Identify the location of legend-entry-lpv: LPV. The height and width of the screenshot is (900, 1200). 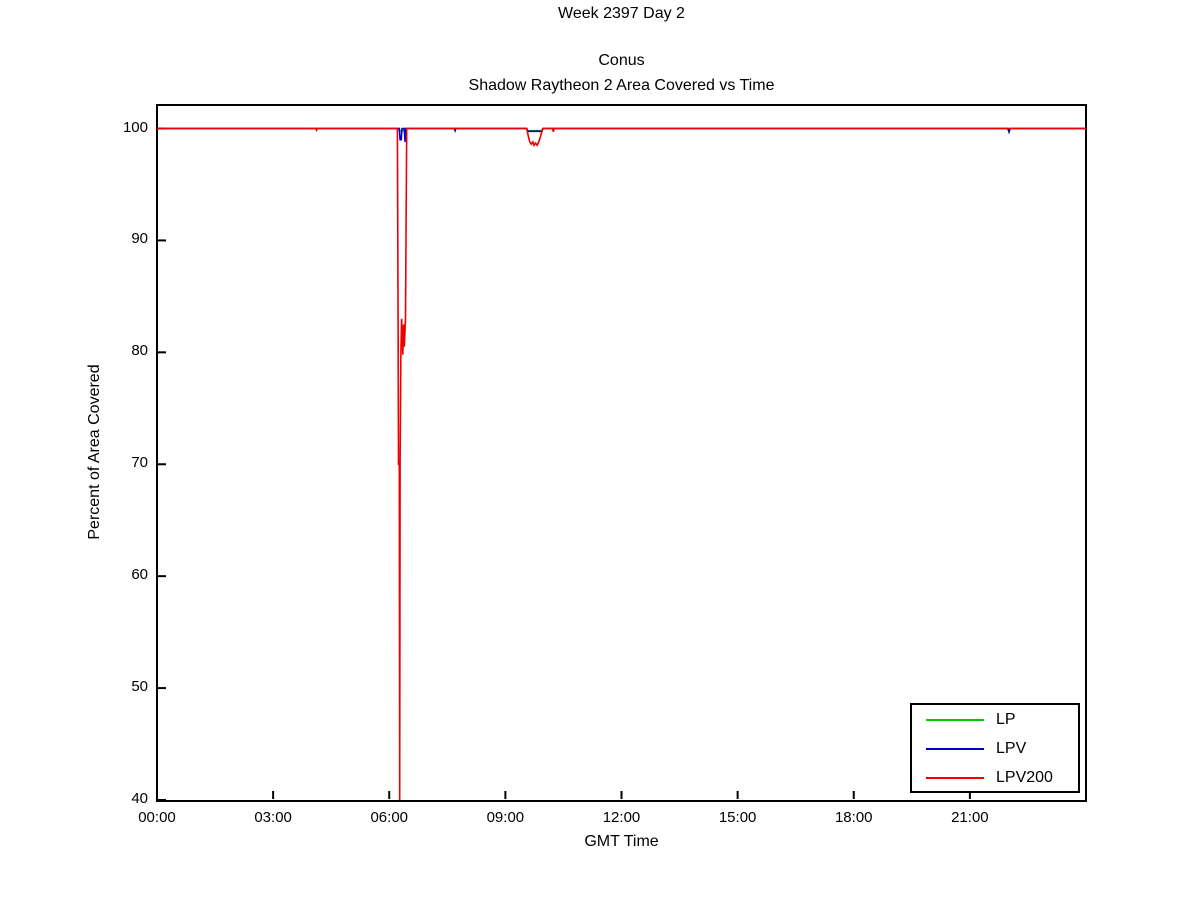
(995, 748).